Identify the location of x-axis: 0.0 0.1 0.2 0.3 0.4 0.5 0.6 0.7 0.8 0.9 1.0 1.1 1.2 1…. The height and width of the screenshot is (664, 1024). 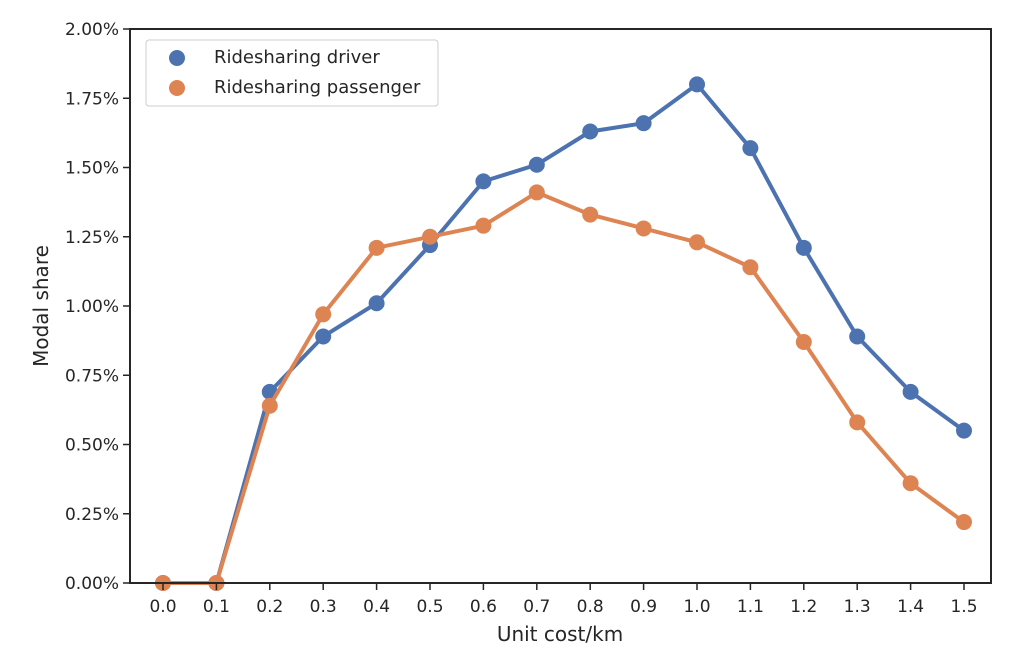
(563, 600).